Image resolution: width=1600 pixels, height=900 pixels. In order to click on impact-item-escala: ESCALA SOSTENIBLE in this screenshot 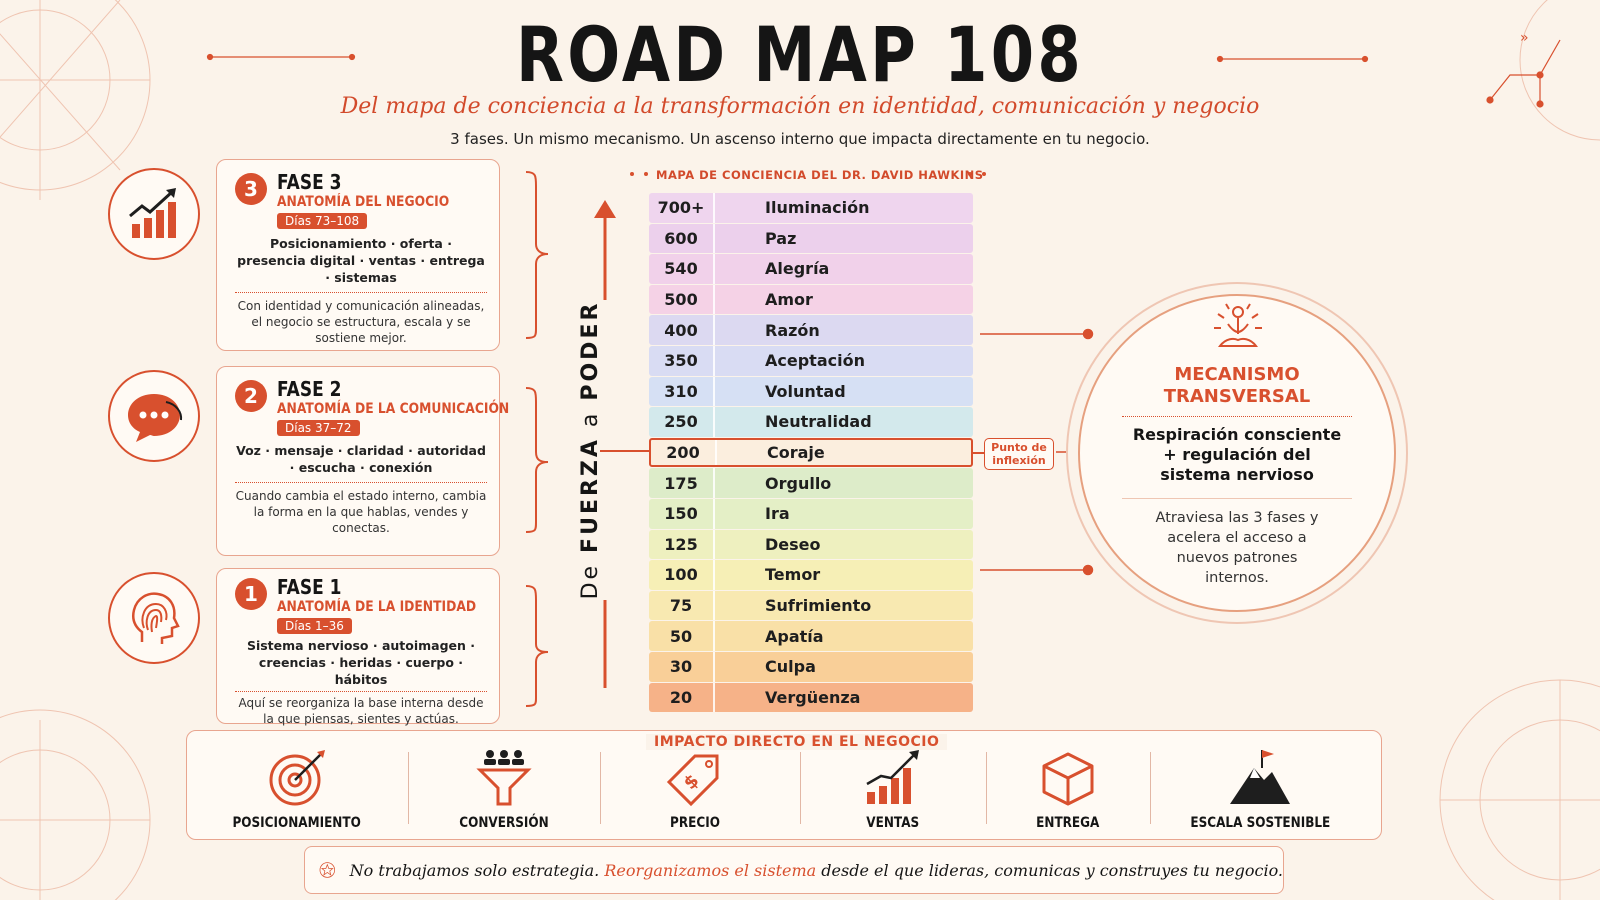, I will do `click(1260, 789)`.